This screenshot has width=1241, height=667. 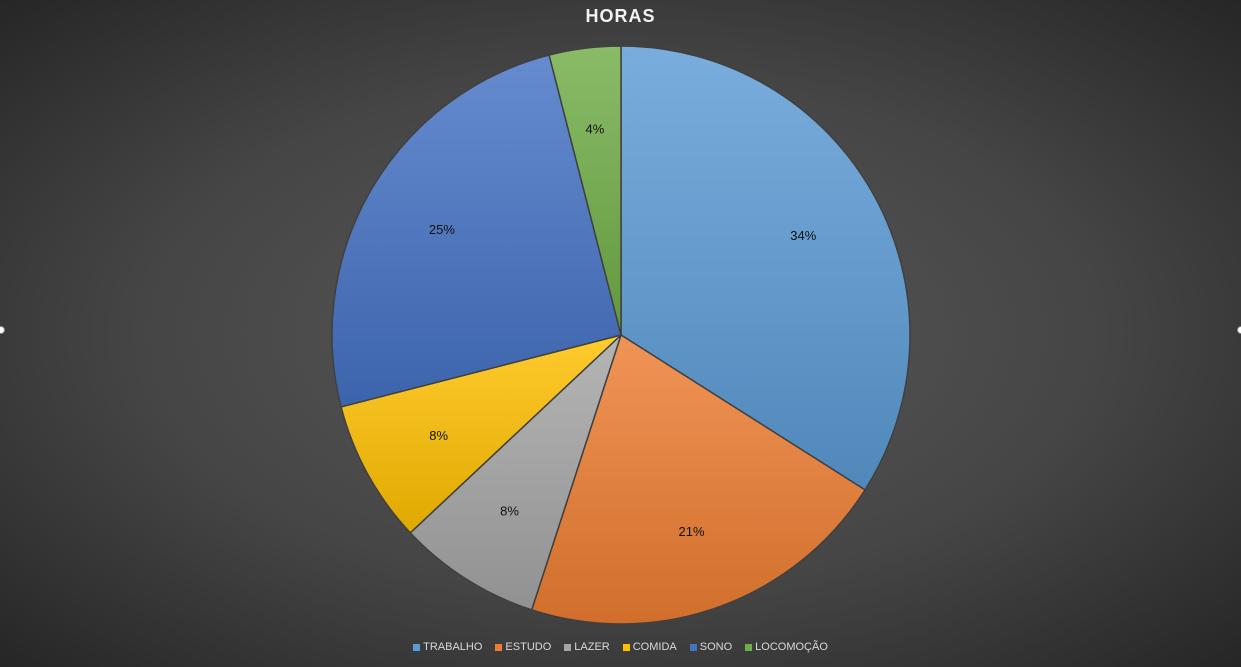 I want to click on data-label-sono: 25%, so click(x=442, y=229).